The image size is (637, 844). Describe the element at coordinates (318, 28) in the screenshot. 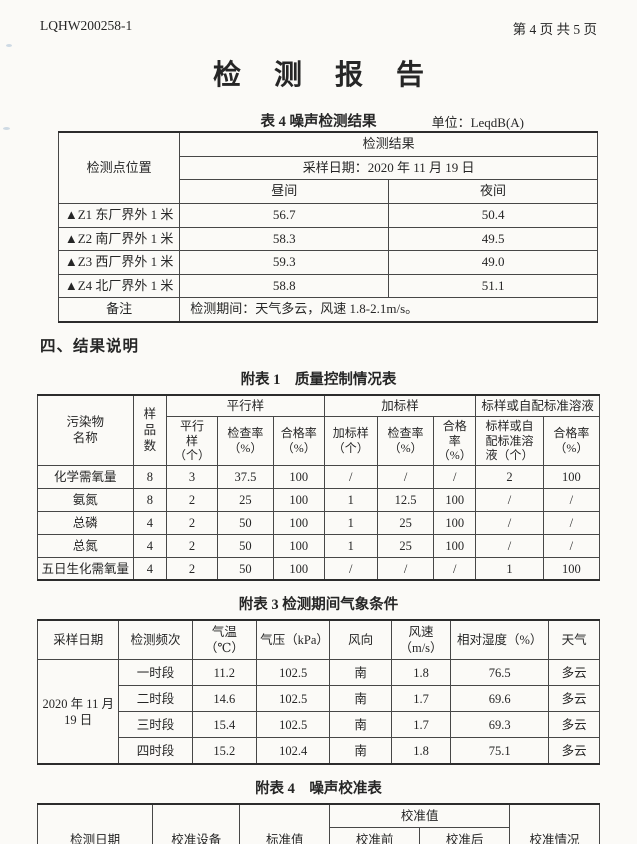

I see `page-header: LQHW200258-1 第 4 页 共 5 页` at that location.